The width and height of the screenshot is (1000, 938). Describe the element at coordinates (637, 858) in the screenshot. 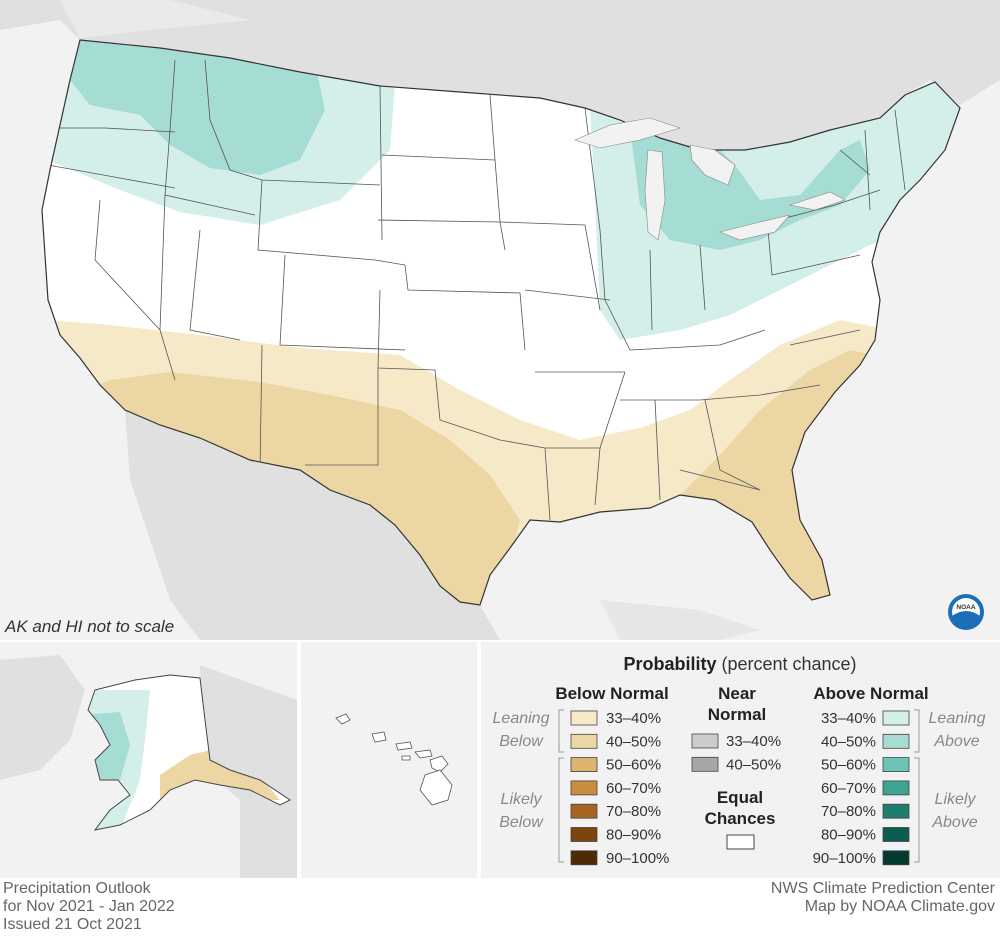

I see `below-label-6: 90–100%` at that location.